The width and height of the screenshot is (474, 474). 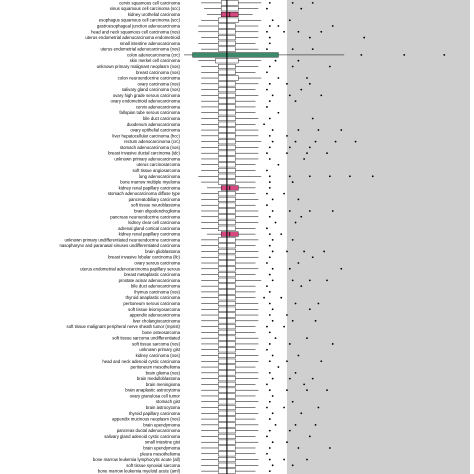 What do you see at coordinates (151, 303) in the screenshot?
I see `category-label: peritoneum serous carcinoma` at bounding box center [151, 303].